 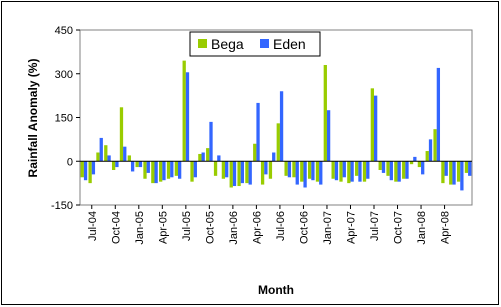 What do you see at coordinates (93, 226) in the screenshot?
I see `x-tick-label: Jul-04` at bounding box center [93, 226].